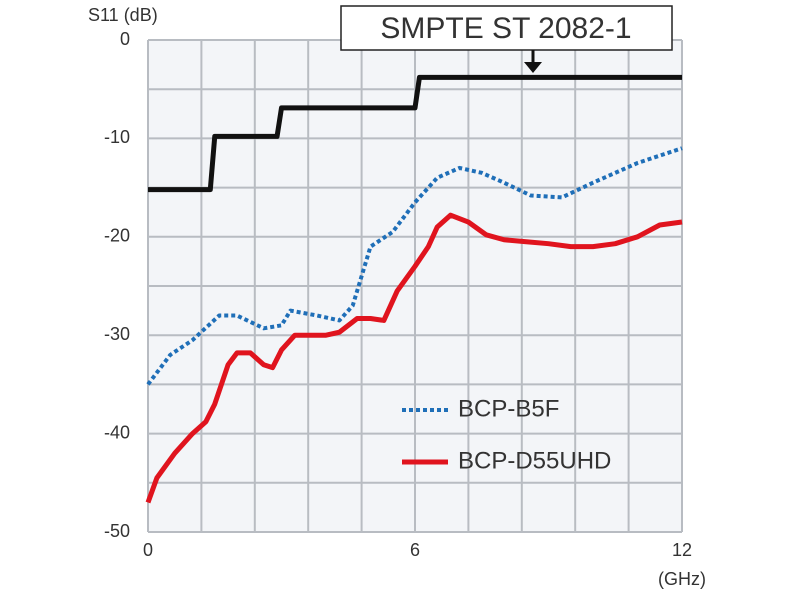 The width and height of the screenshot is (800, 605). I want to click on y-tick-label: 0, so click(125, 39).